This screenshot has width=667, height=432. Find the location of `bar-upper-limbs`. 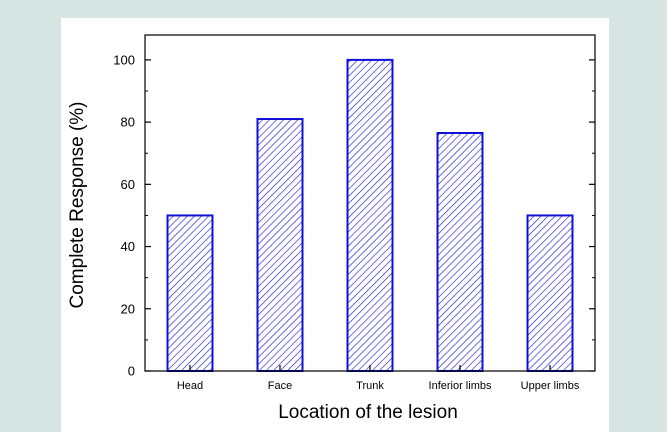

bar-upper-limbs is located at coordinates (550, 293).